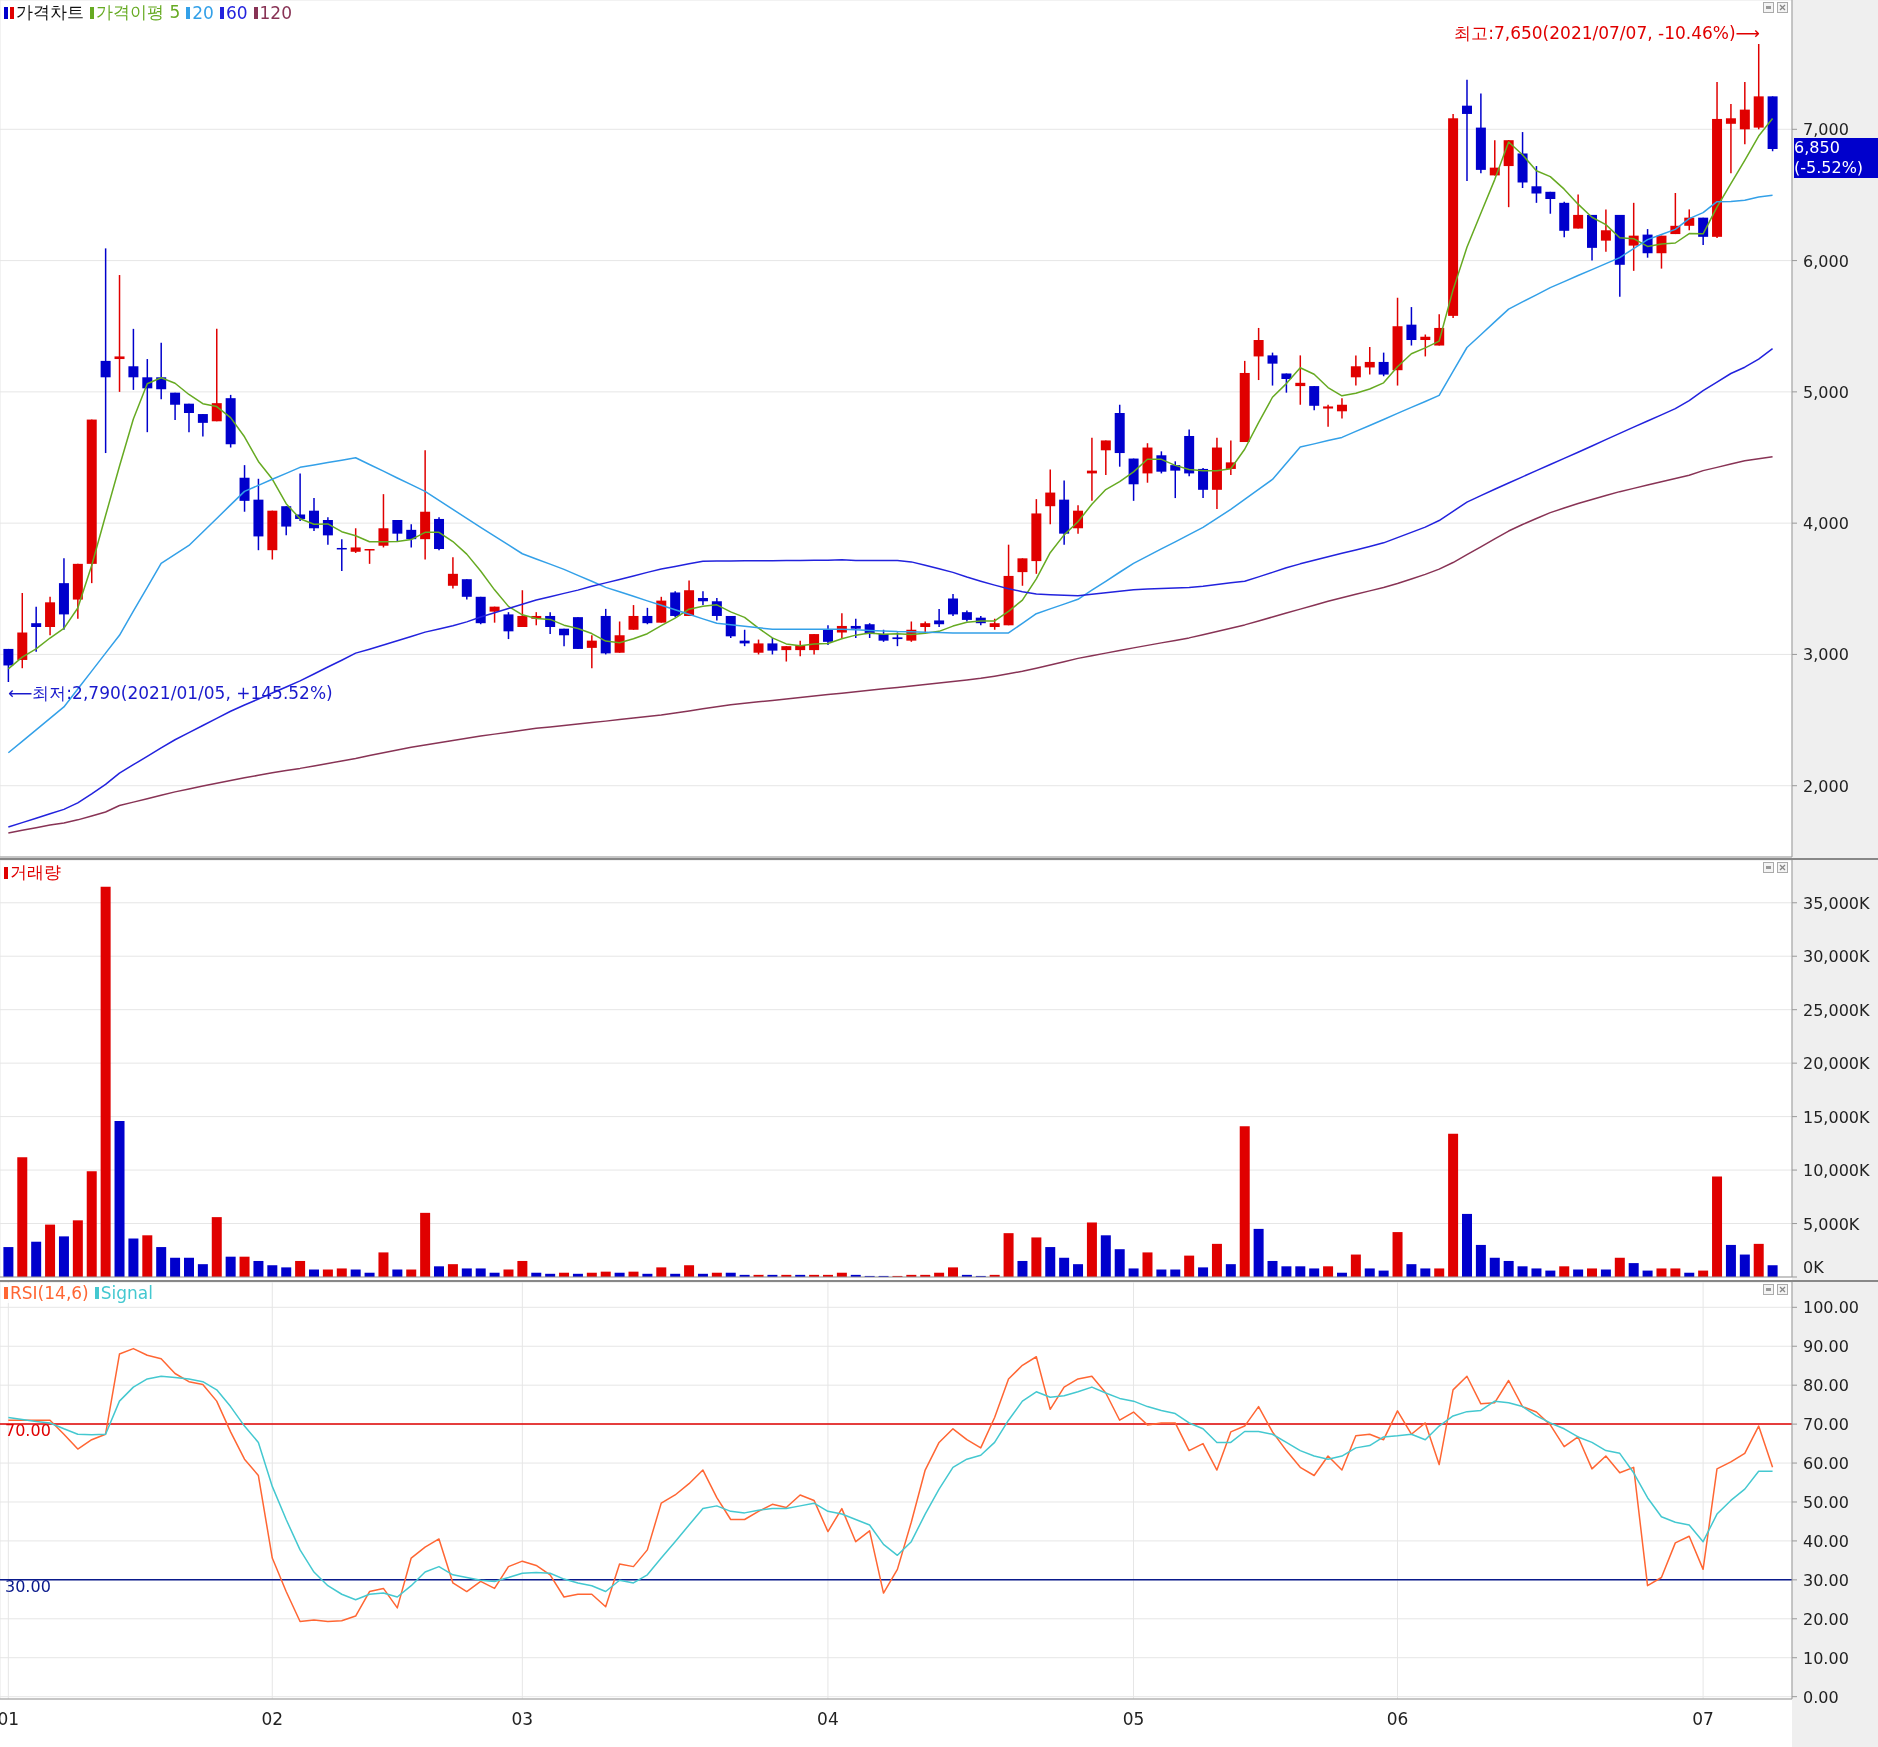  Describe the element at coordinates (1826, 1658) in the screenshot. I see `y-tick-label: 10.00` at that location.